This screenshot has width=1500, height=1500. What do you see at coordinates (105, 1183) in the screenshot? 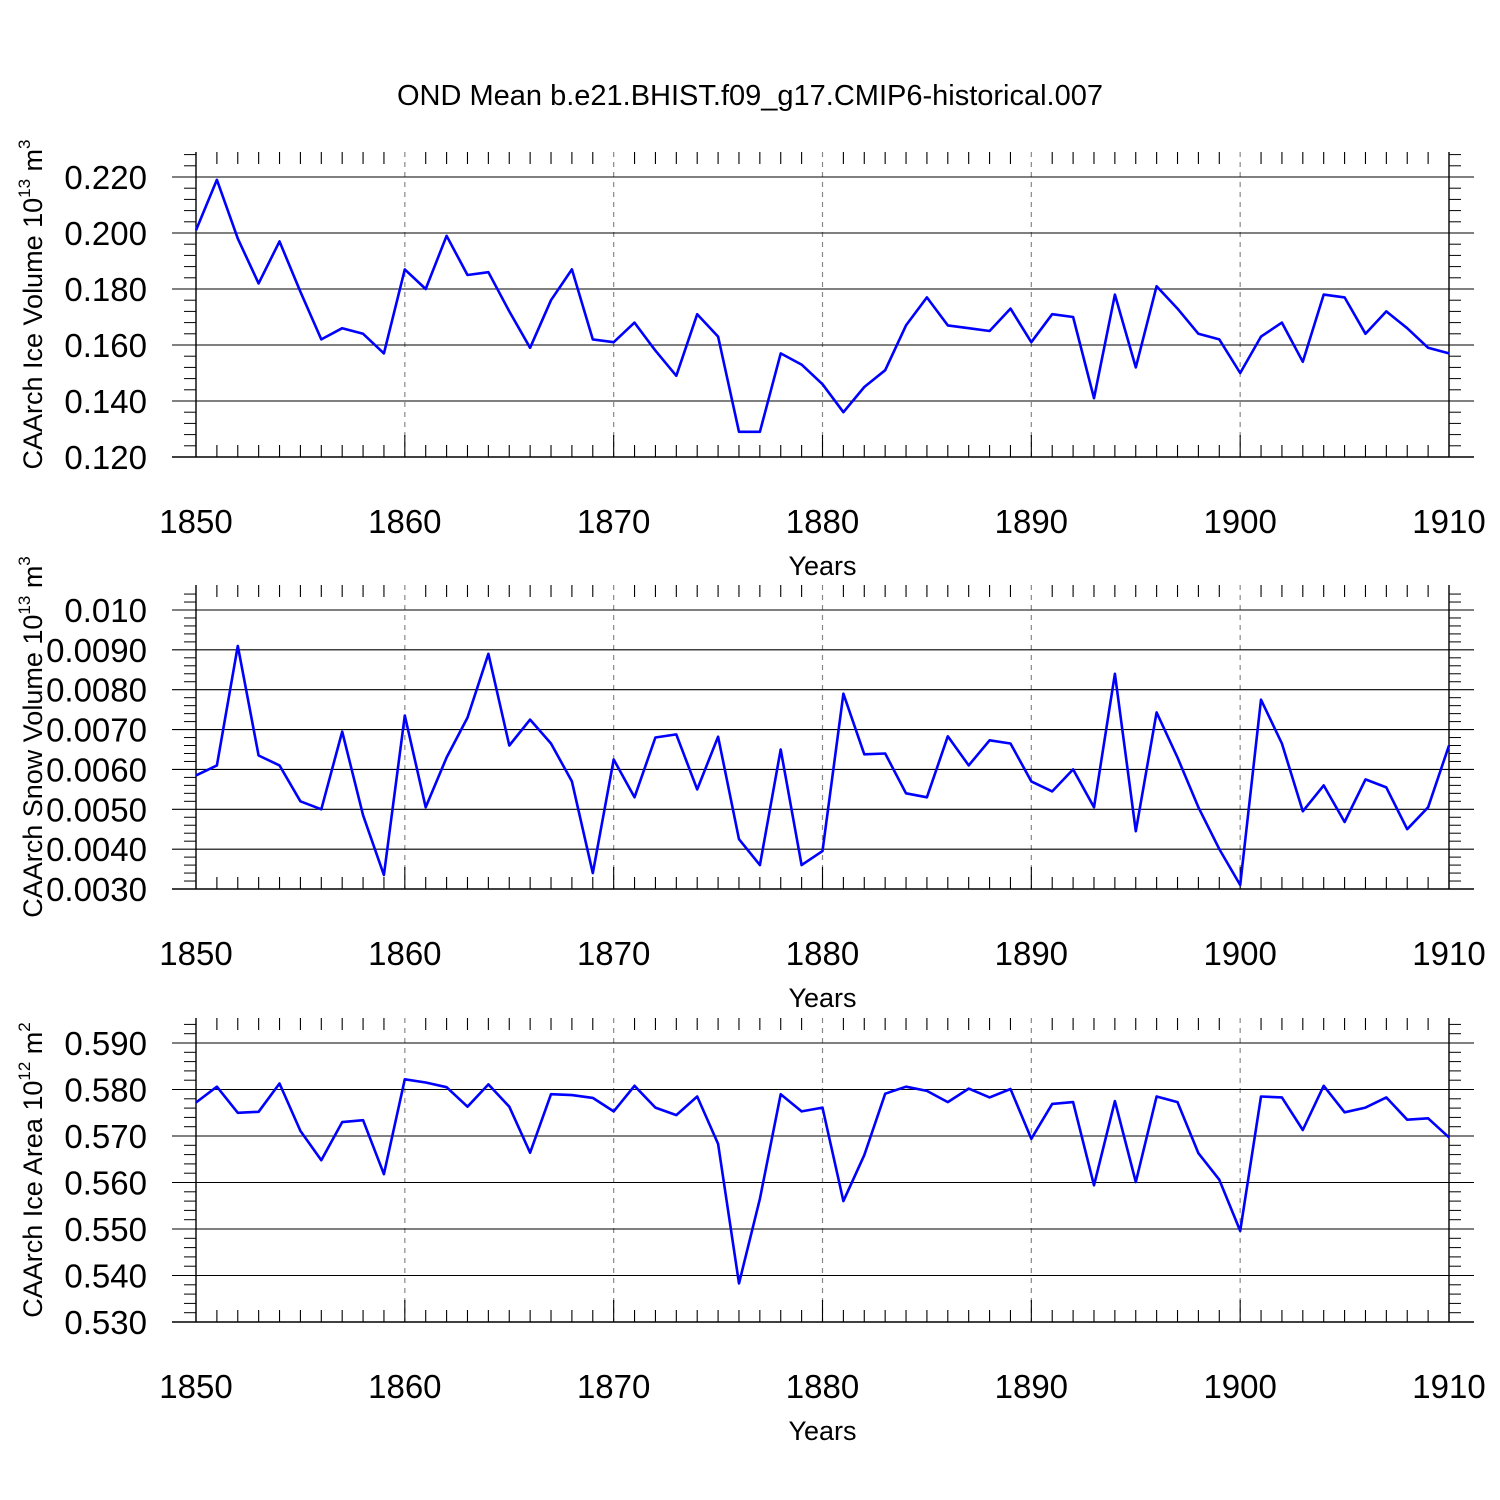
I see `y-tick-label: 0.560` at bounding box center [105, 1183].